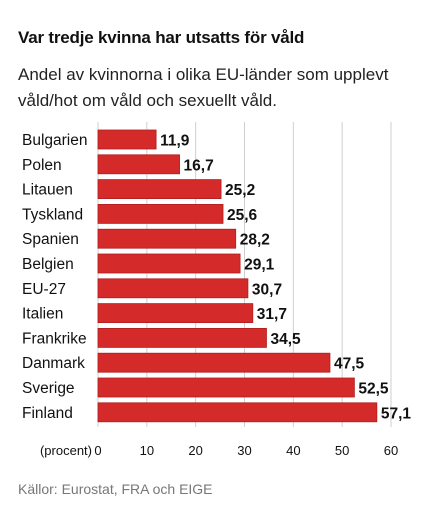  Describe the element at coordinates (373, 389) in the screenshot. I see `bar-value-label: 52,5` at that location.